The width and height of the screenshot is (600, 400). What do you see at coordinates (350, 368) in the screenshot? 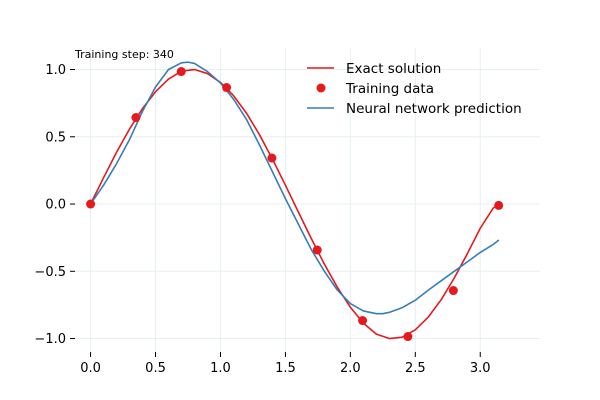
I see `x-tick-label: 2.0` at bounding box center [350, 368].